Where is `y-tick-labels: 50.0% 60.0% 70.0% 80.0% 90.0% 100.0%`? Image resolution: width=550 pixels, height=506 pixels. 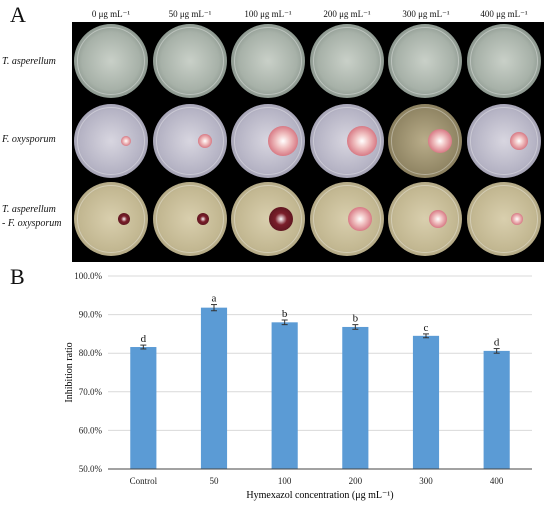
y-tick-labels: 50.0% 60.0% 70.0% 80.0% 90.0% 100.0% is located at coordinates (88, 372).